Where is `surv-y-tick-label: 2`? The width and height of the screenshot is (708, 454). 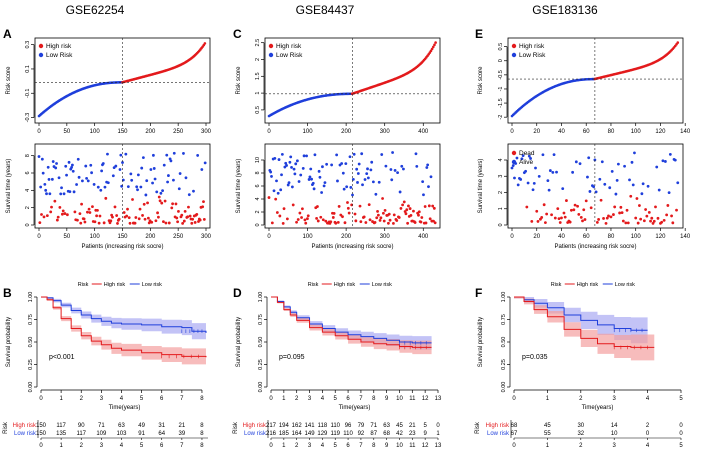 surv-y-tick-label: 2 is located at coordinates (501, 192).